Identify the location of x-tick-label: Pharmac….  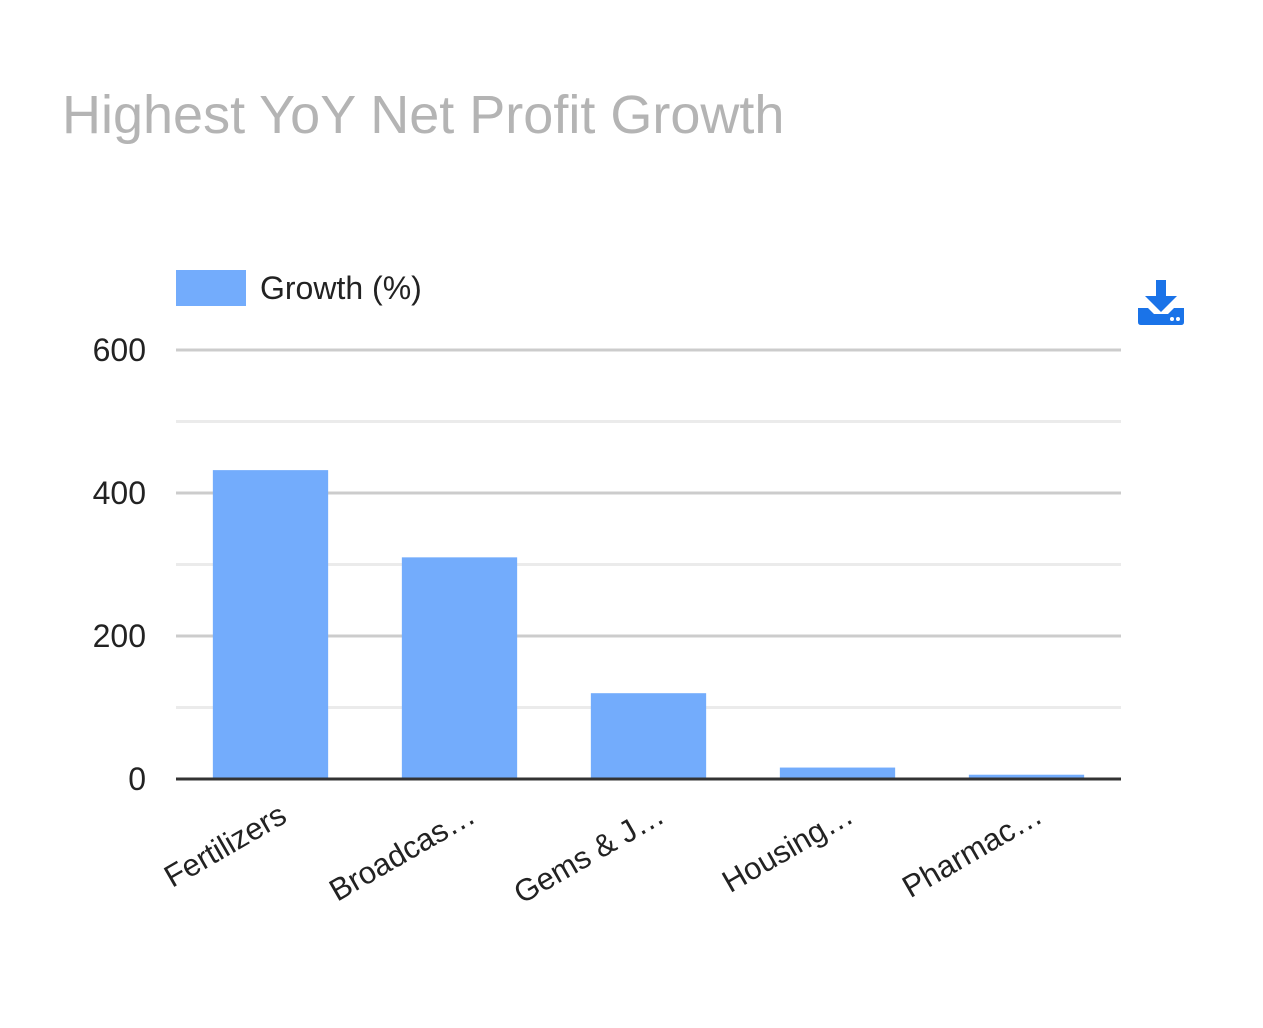
(972, 851).